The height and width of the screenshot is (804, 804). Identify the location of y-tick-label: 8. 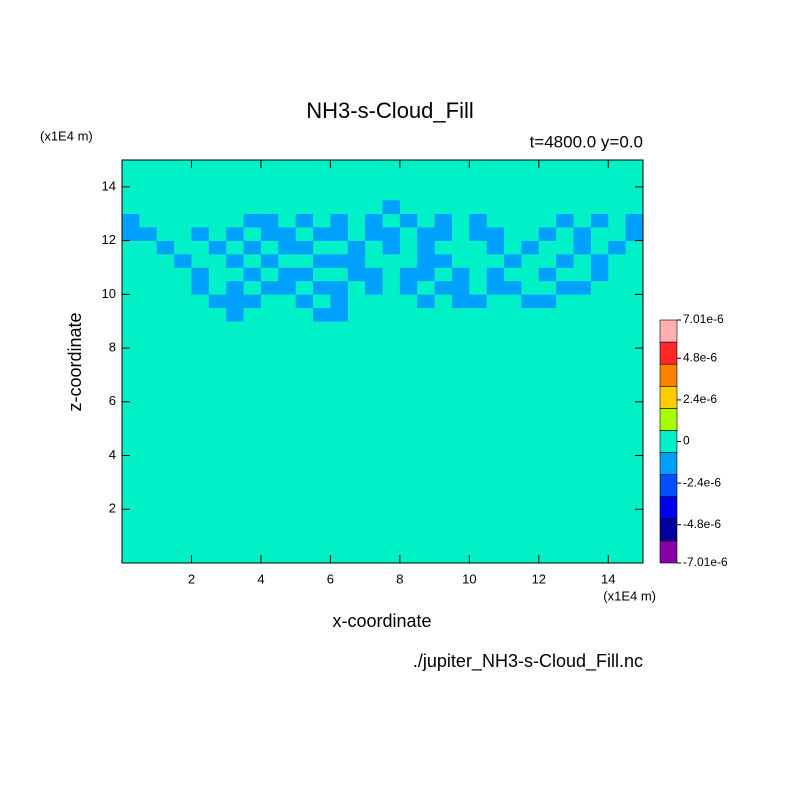
(112, 347).